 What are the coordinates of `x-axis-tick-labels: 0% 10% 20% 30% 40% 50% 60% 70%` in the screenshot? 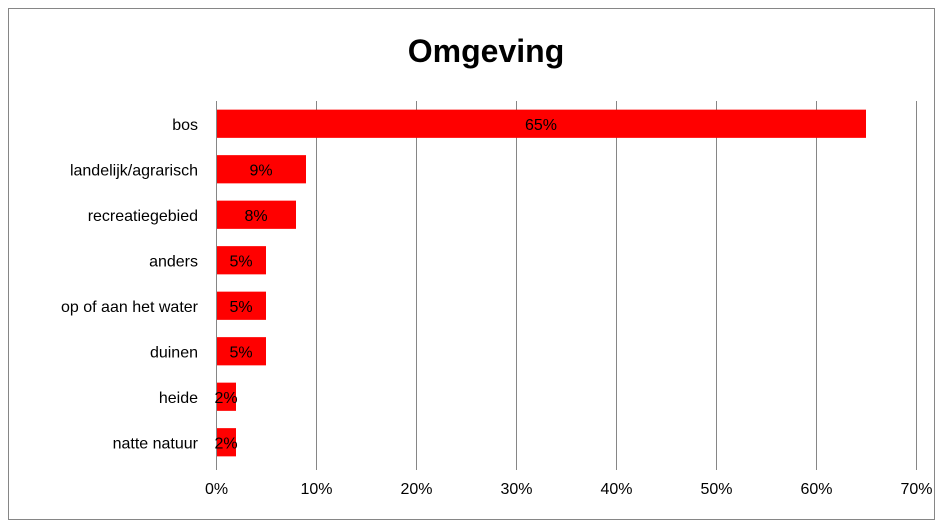 It's located at (569, 489).